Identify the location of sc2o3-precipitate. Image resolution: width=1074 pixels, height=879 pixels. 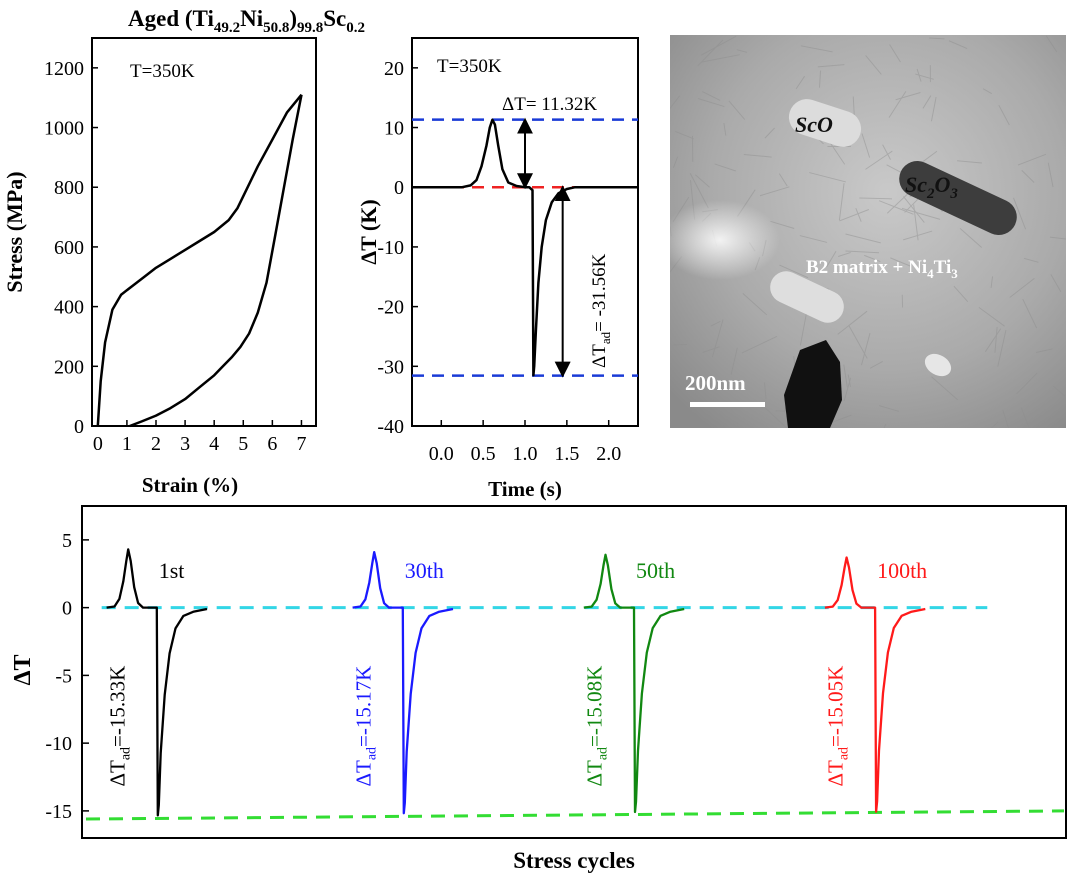
(958, 198).